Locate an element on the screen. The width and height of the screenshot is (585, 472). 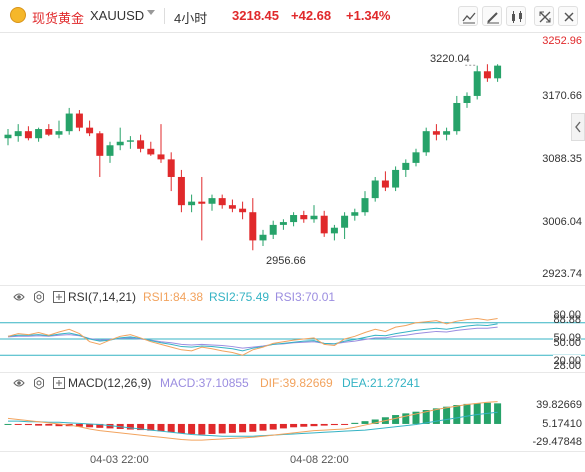
close-button is located at coordinates (568, 16).